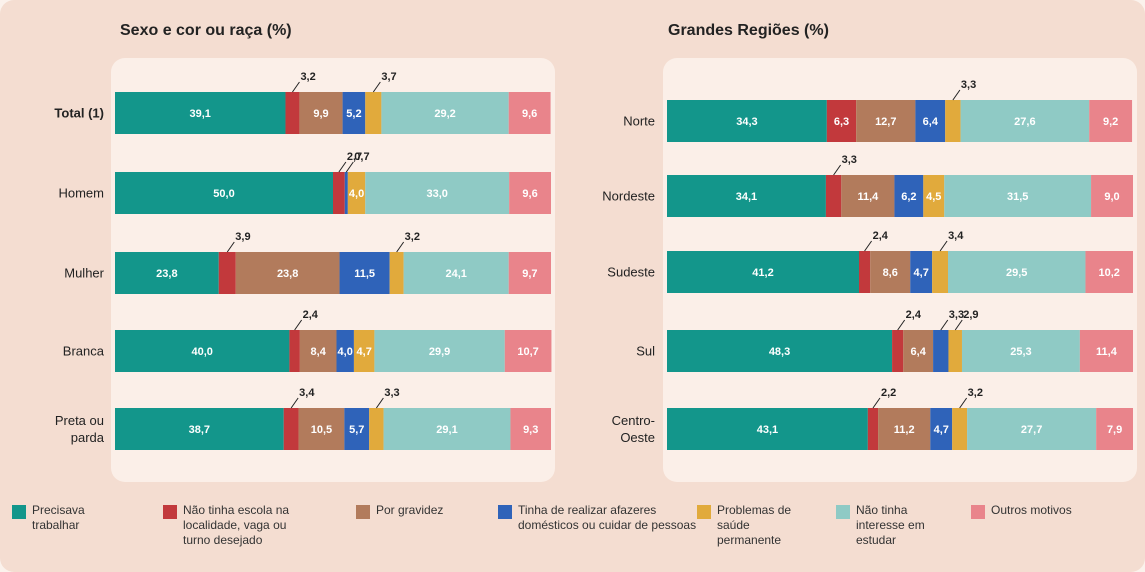  I want to click on value-label: 5,7, so click(356, 430).